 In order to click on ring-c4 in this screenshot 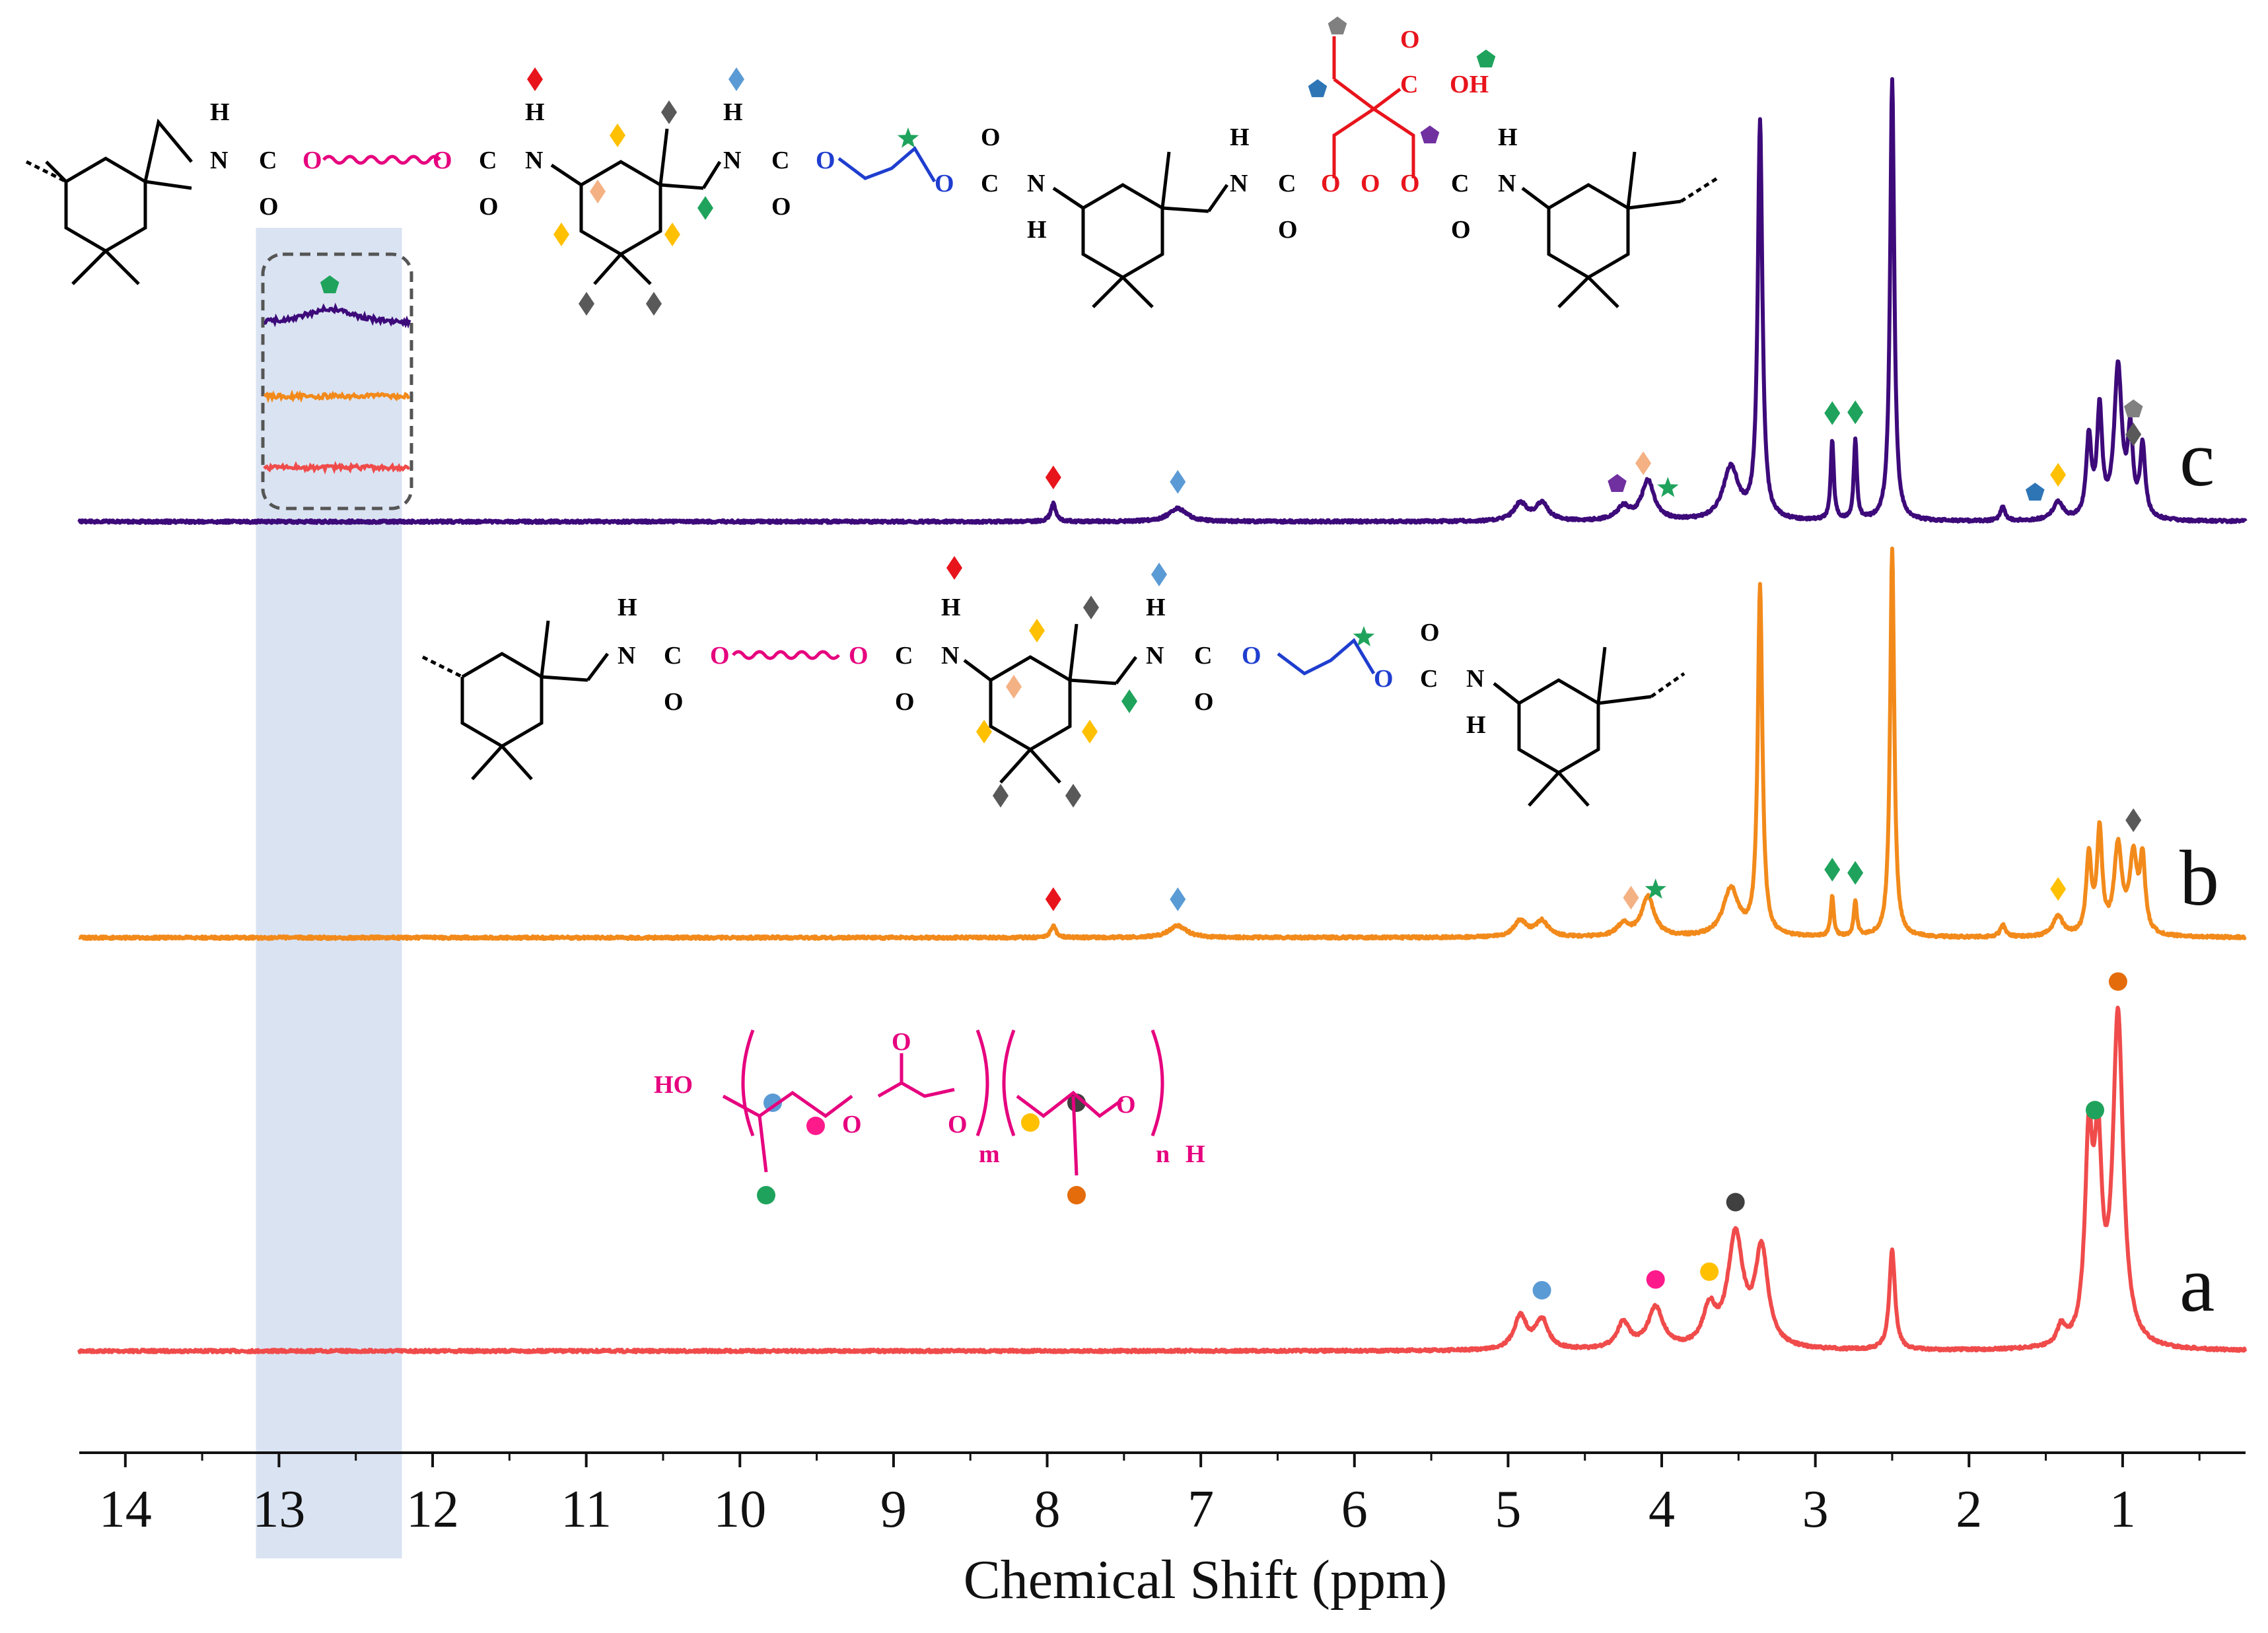, I will do `click(1588, 231)`.